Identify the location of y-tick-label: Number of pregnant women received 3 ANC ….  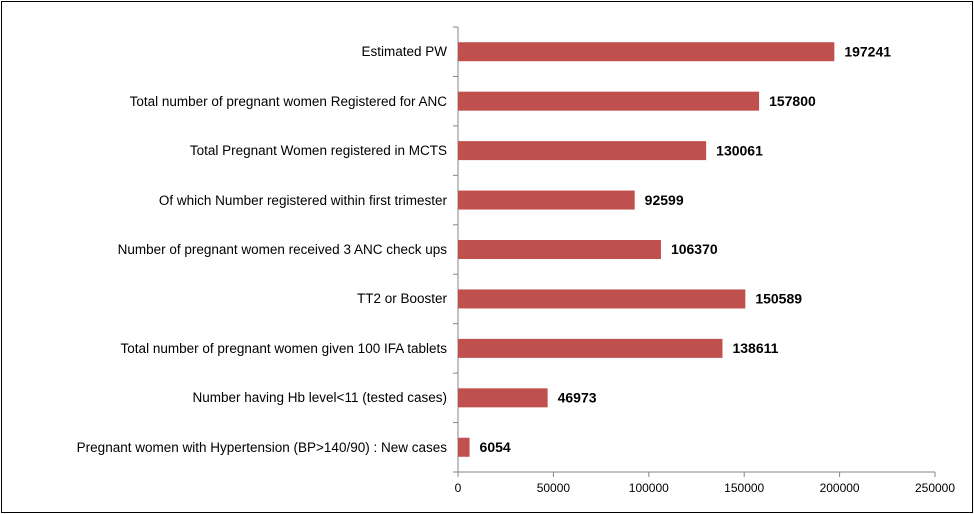
(282, 249).